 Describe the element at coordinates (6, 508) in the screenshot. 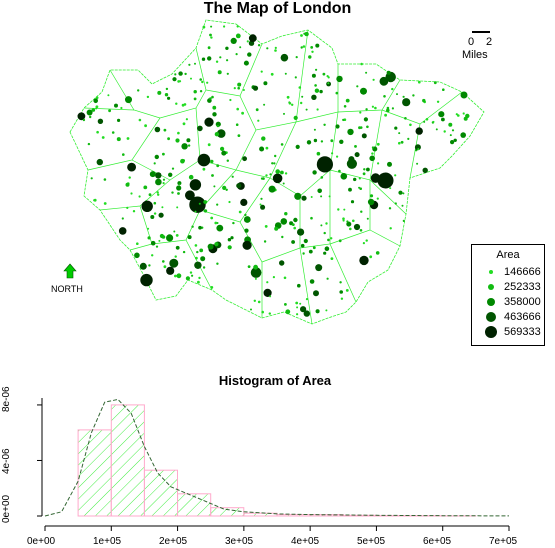

I see `y-tick-label: 0e+00` at that location.